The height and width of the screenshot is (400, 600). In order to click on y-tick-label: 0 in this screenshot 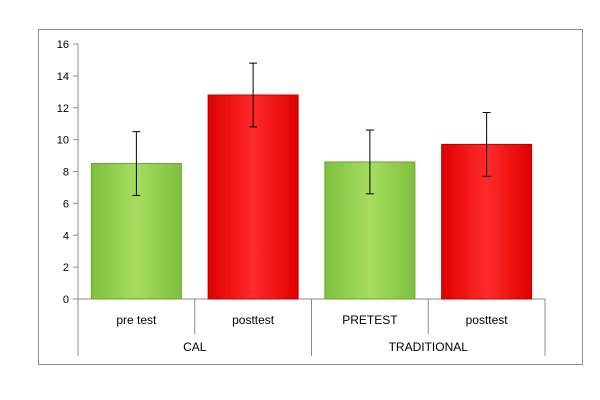, I will do `click(66, 300)`.